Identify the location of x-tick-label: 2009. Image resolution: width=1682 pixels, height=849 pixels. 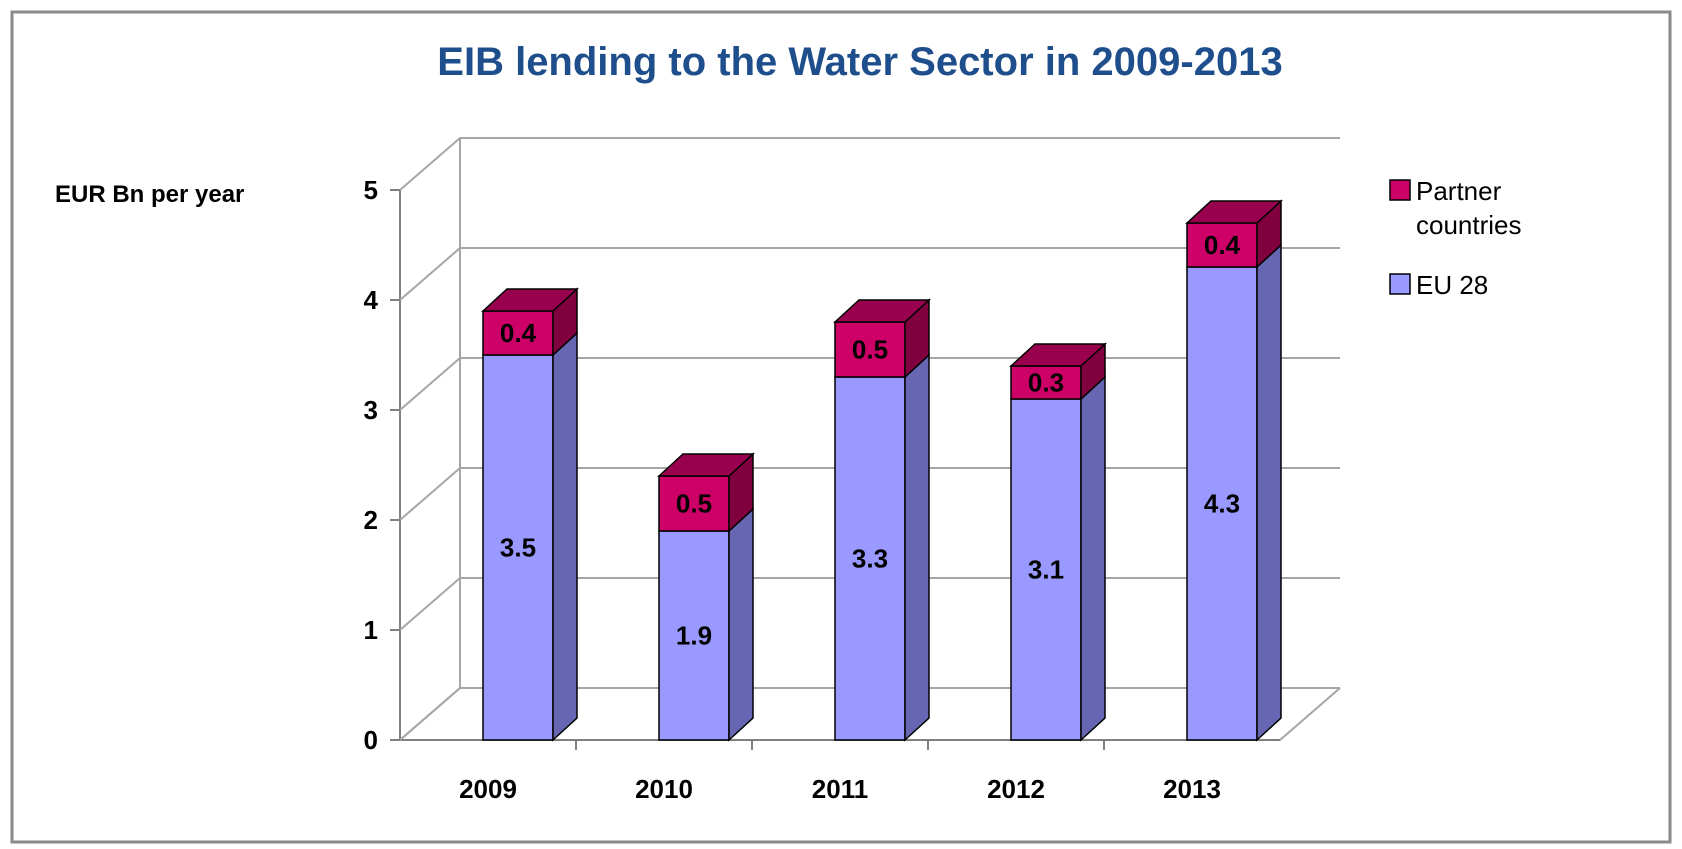
(488, 789).